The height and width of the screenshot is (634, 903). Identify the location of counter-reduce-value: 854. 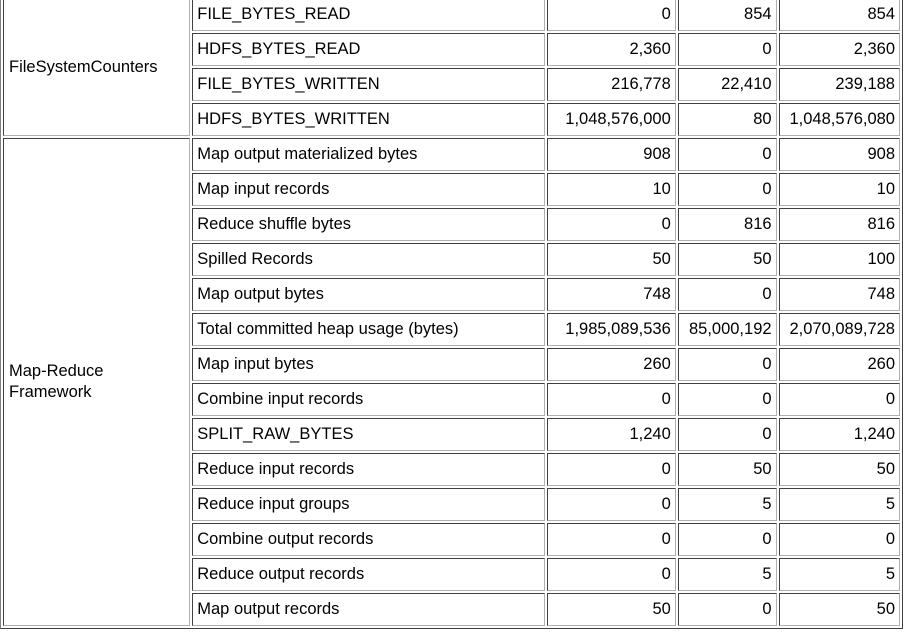
(727, 15).